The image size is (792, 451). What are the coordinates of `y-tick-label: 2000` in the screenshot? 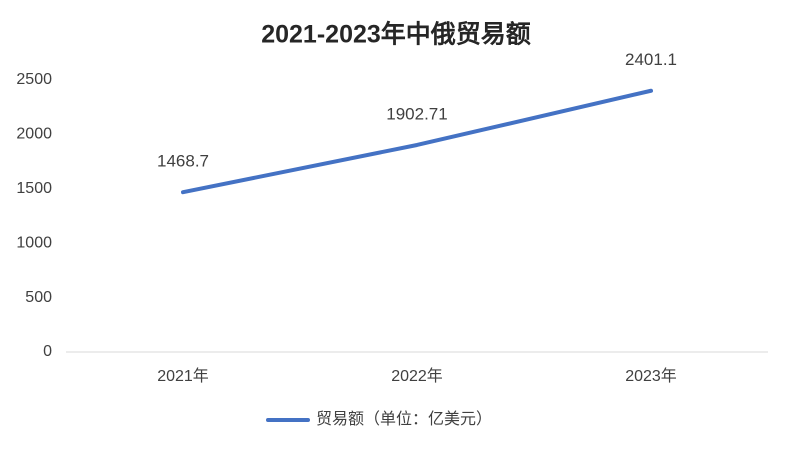 It's located at (34, 134).